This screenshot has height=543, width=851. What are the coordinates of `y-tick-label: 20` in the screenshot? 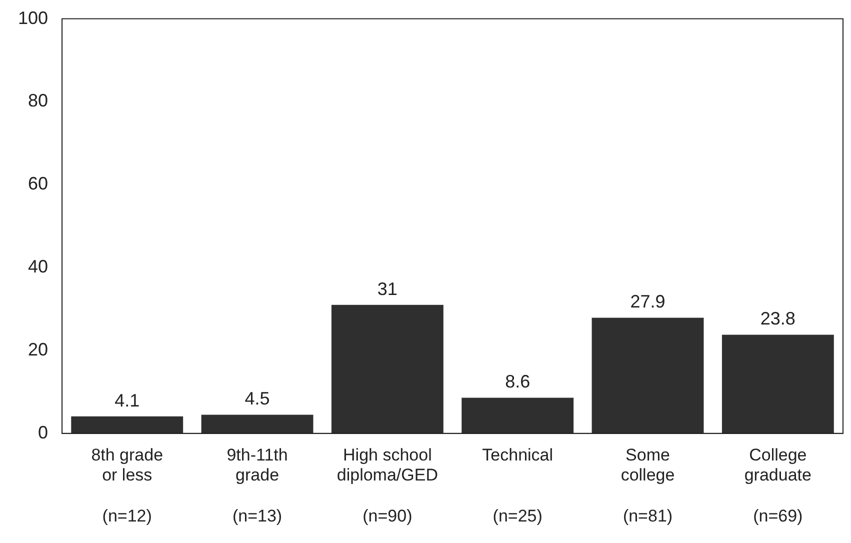 It's located at (38, 349).